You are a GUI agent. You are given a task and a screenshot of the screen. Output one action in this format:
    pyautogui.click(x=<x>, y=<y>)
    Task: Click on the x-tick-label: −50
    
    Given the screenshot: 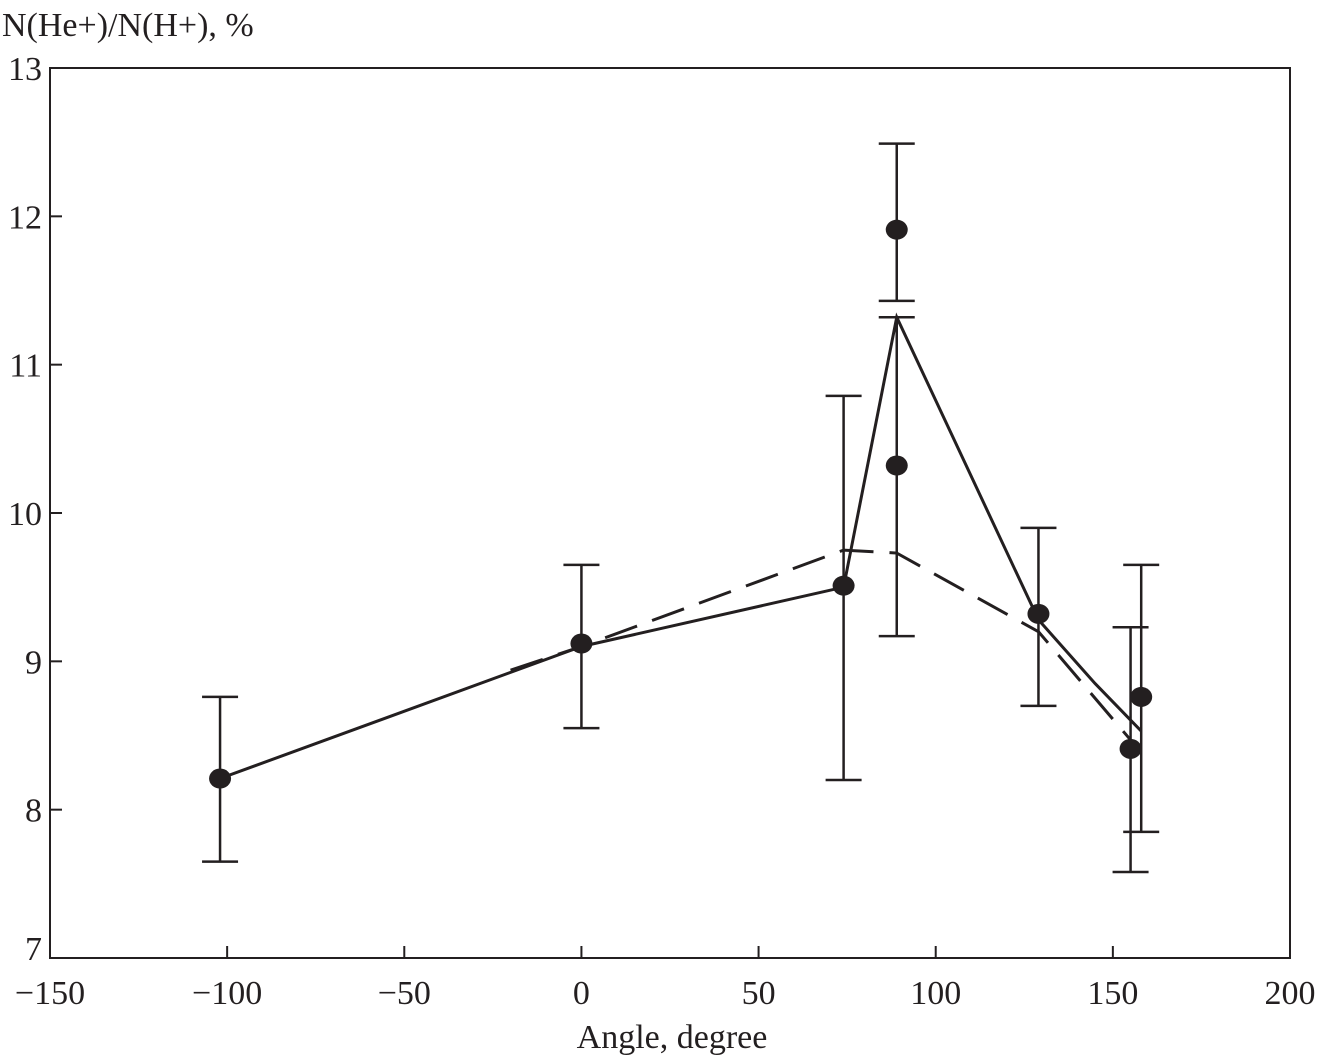 What is the action you would take?
    pyautogui.click(x=404, y=993)
    